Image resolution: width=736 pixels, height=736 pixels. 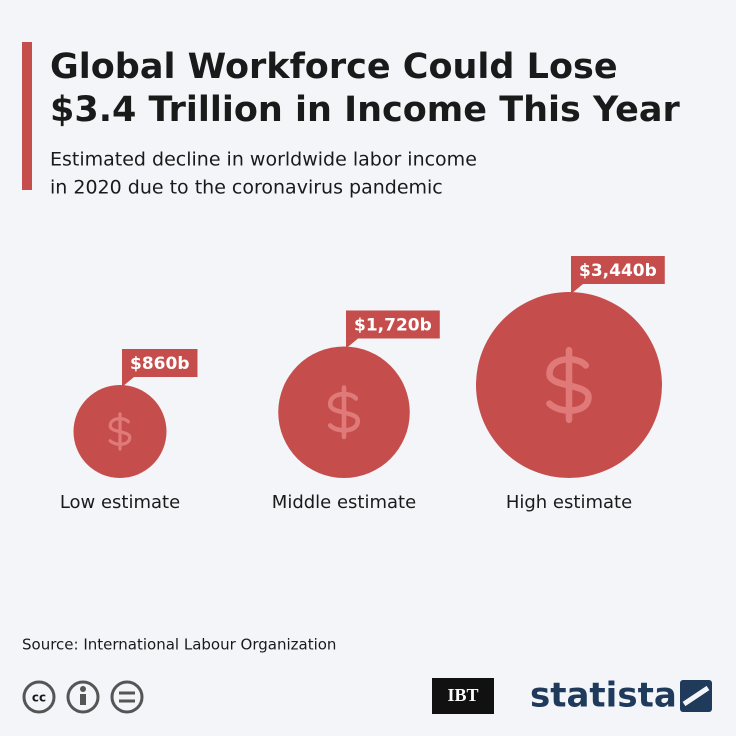 I want to click on subtitle-line: in 2020 due to the coronavirus pandemic, so click(x=246, y=188).